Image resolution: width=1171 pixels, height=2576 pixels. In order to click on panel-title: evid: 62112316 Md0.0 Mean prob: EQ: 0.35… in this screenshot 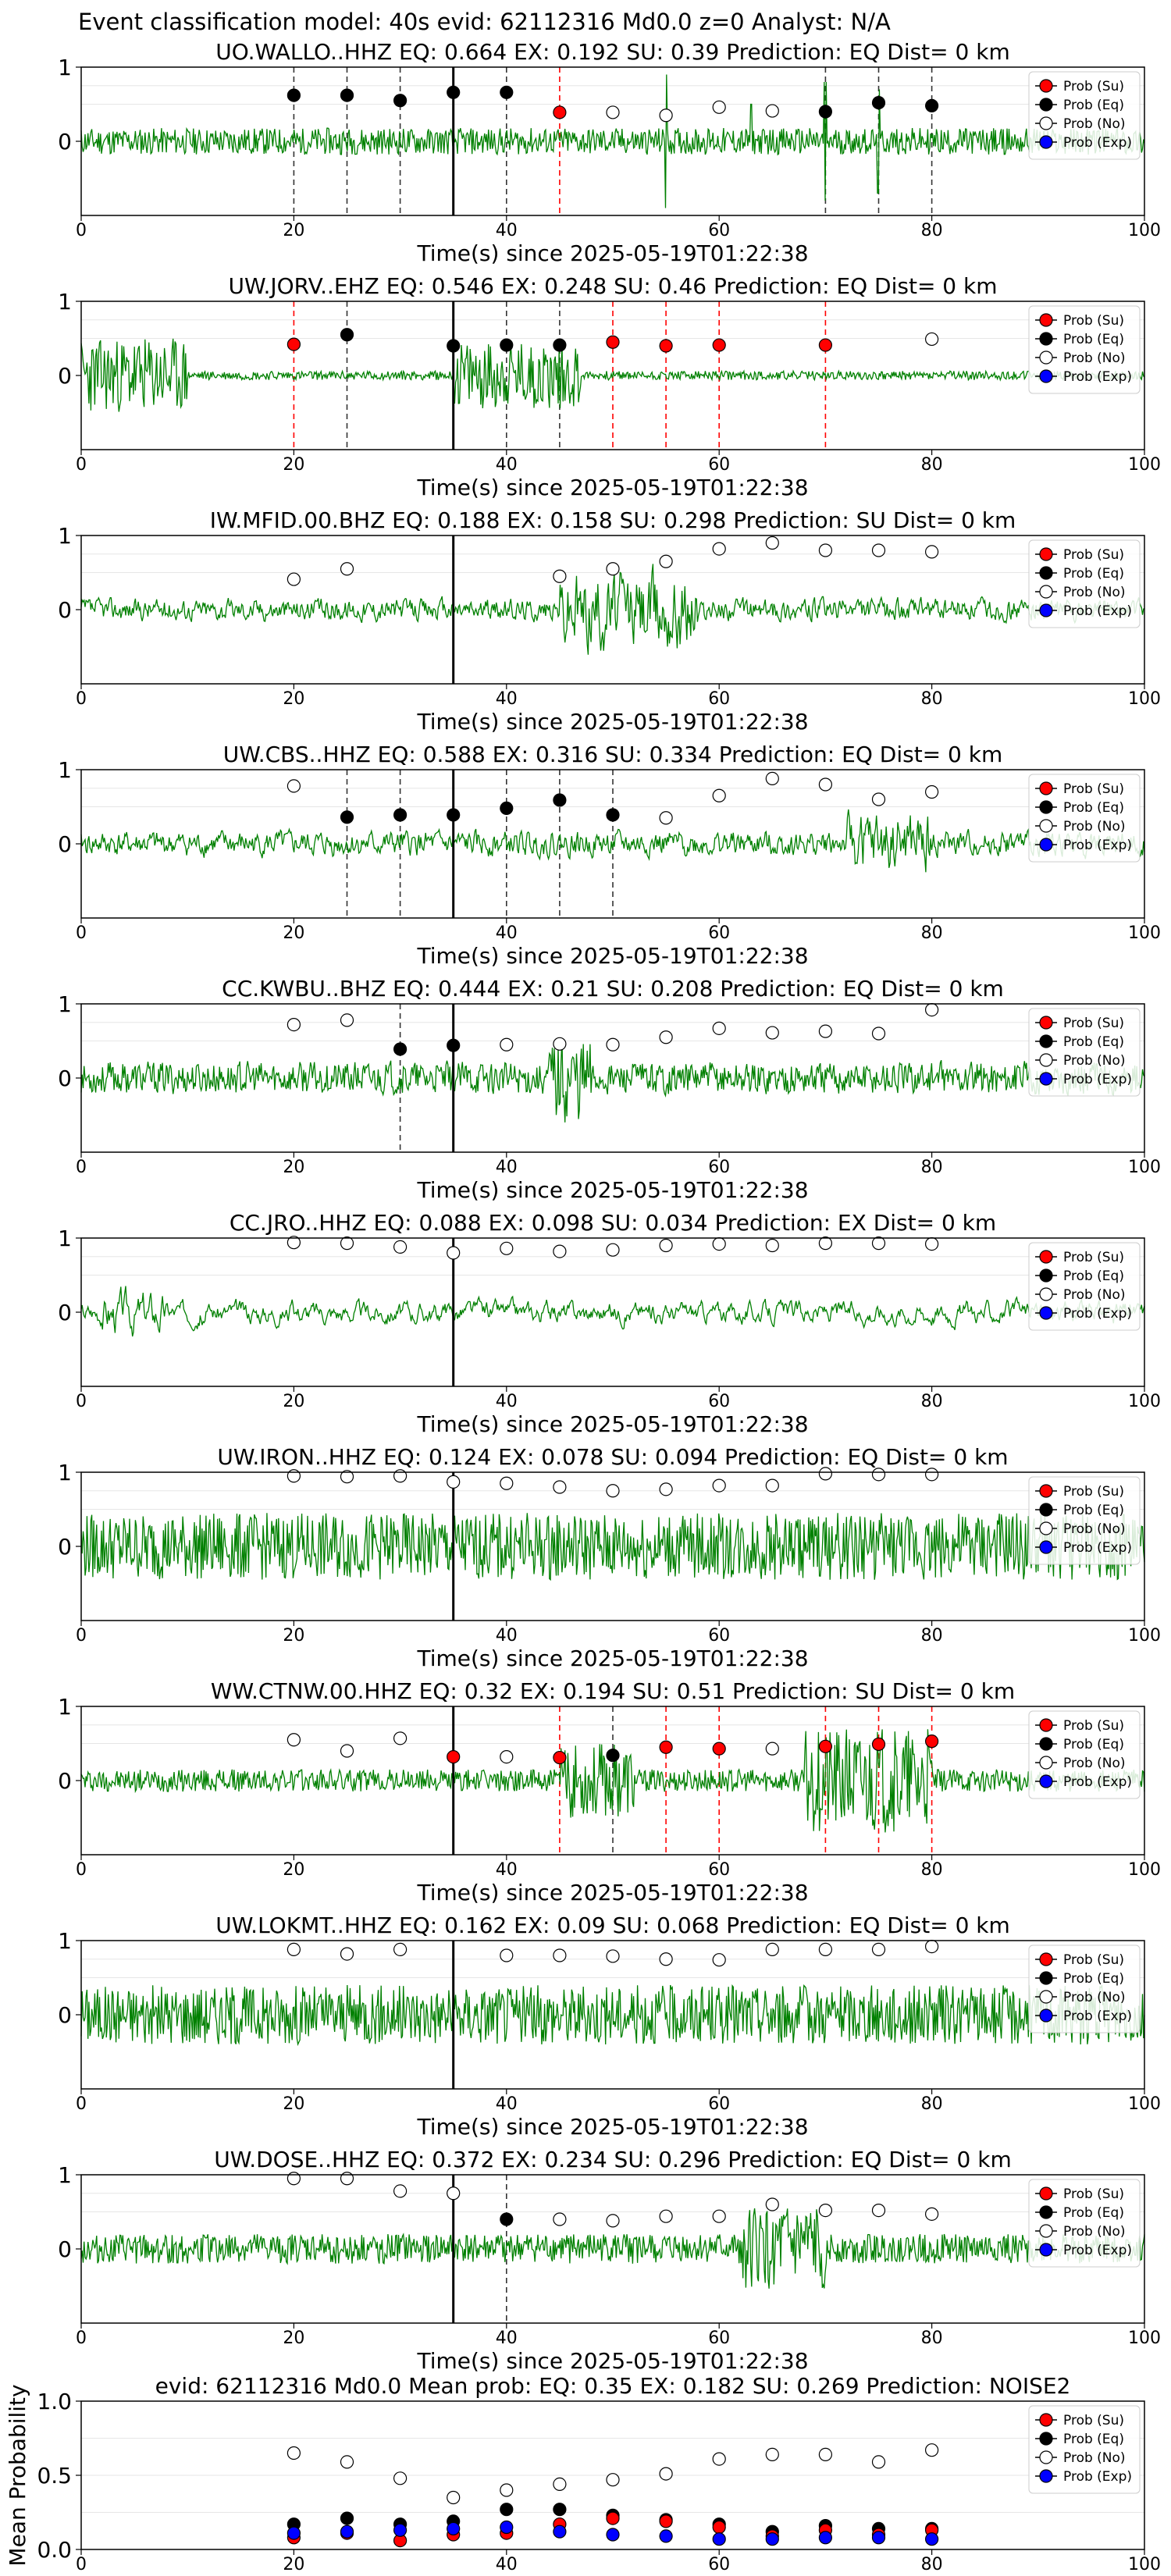, I will do `click(613, 2386)`.